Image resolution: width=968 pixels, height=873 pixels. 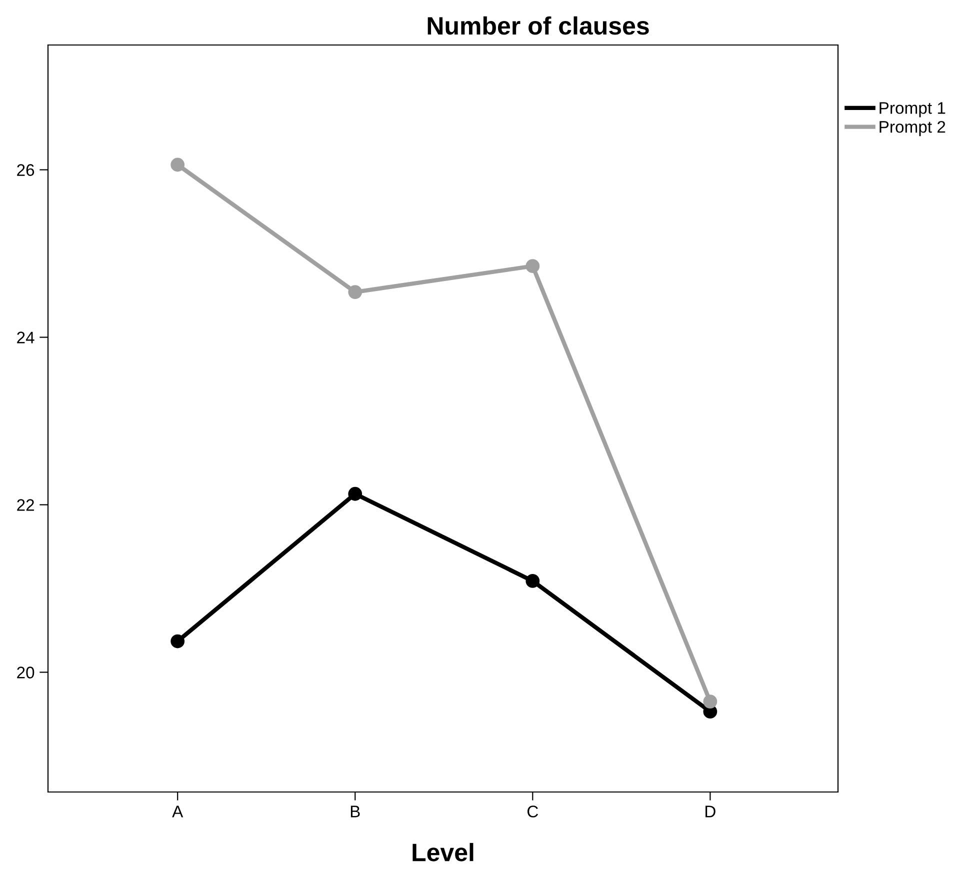 I want to click on x-tick-label: A, so click(x=178, y=812).